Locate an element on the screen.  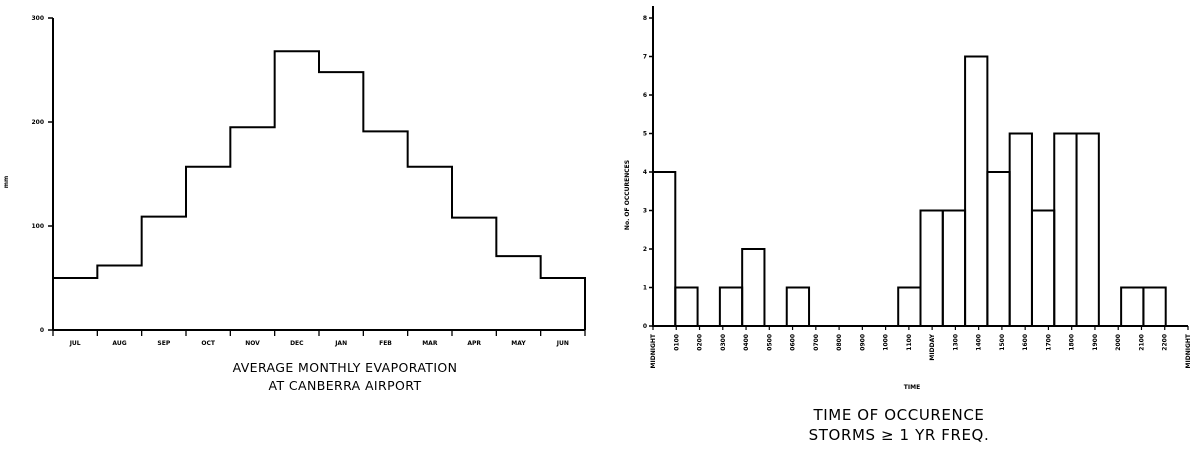
x-tick-label: NOV is located at coordinates (252, 343).